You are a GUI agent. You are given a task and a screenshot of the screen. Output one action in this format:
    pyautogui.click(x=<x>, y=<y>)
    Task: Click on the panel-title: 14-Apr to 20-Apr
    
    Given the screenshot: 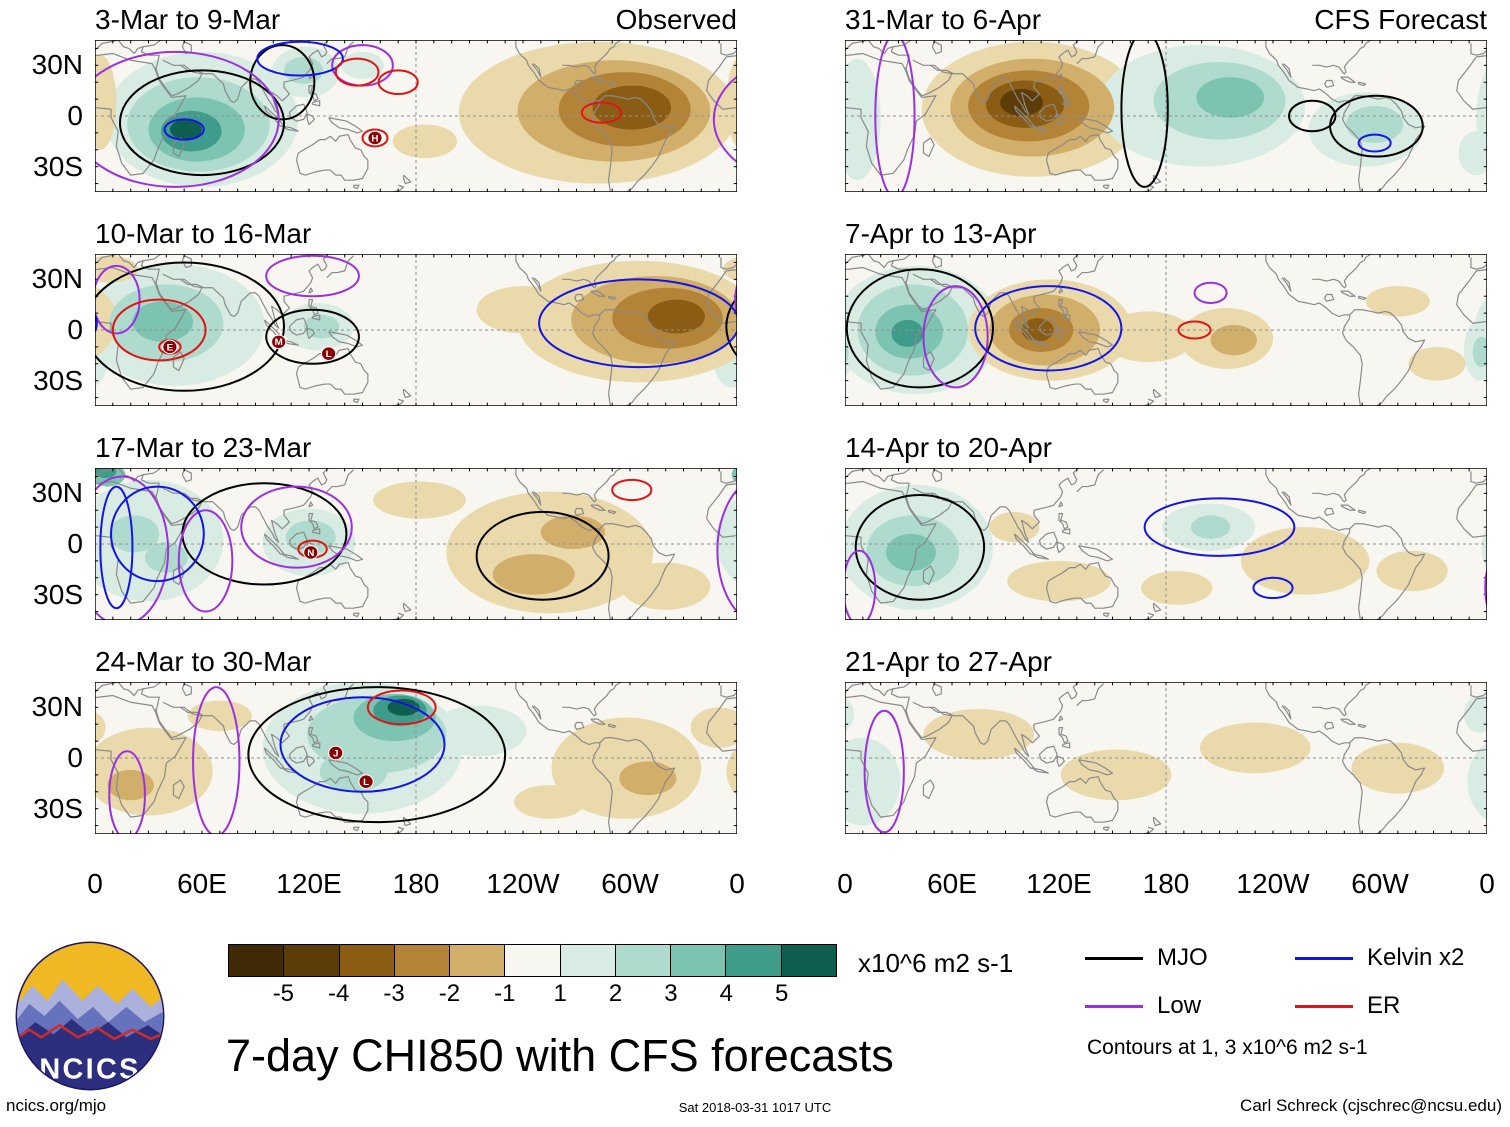 What is the action you would take?
    pyautogui.click(x=948, y=447)
    